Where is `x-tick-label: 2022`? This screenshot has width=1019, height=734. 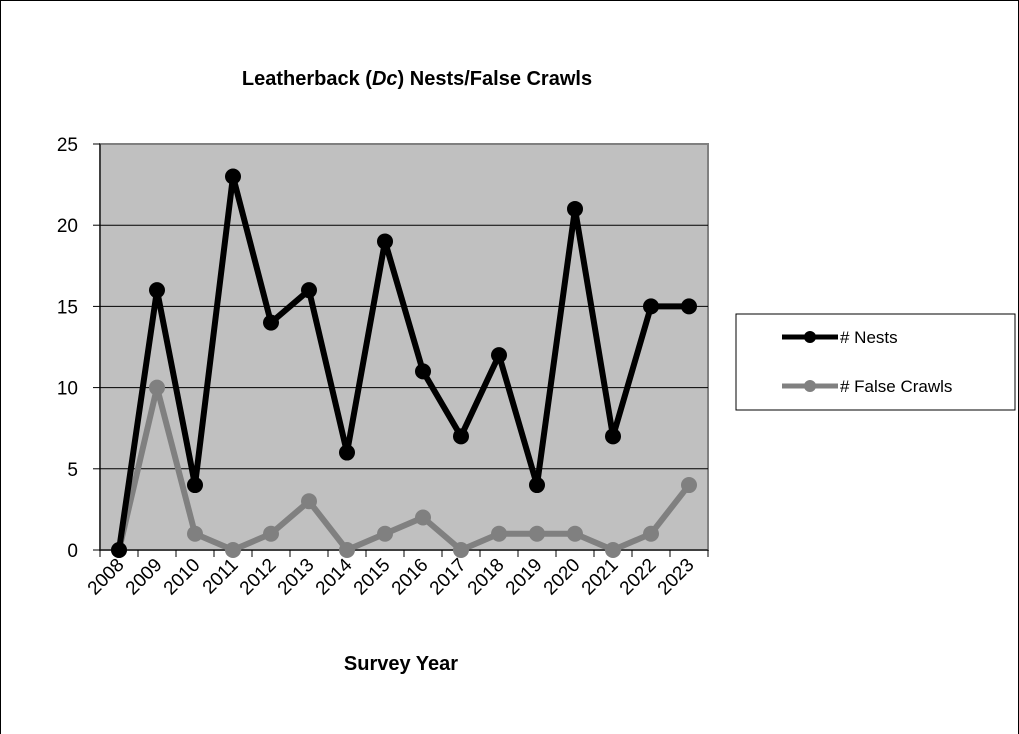
x-tick-label: 2022 is located at coordinates (638, 577).